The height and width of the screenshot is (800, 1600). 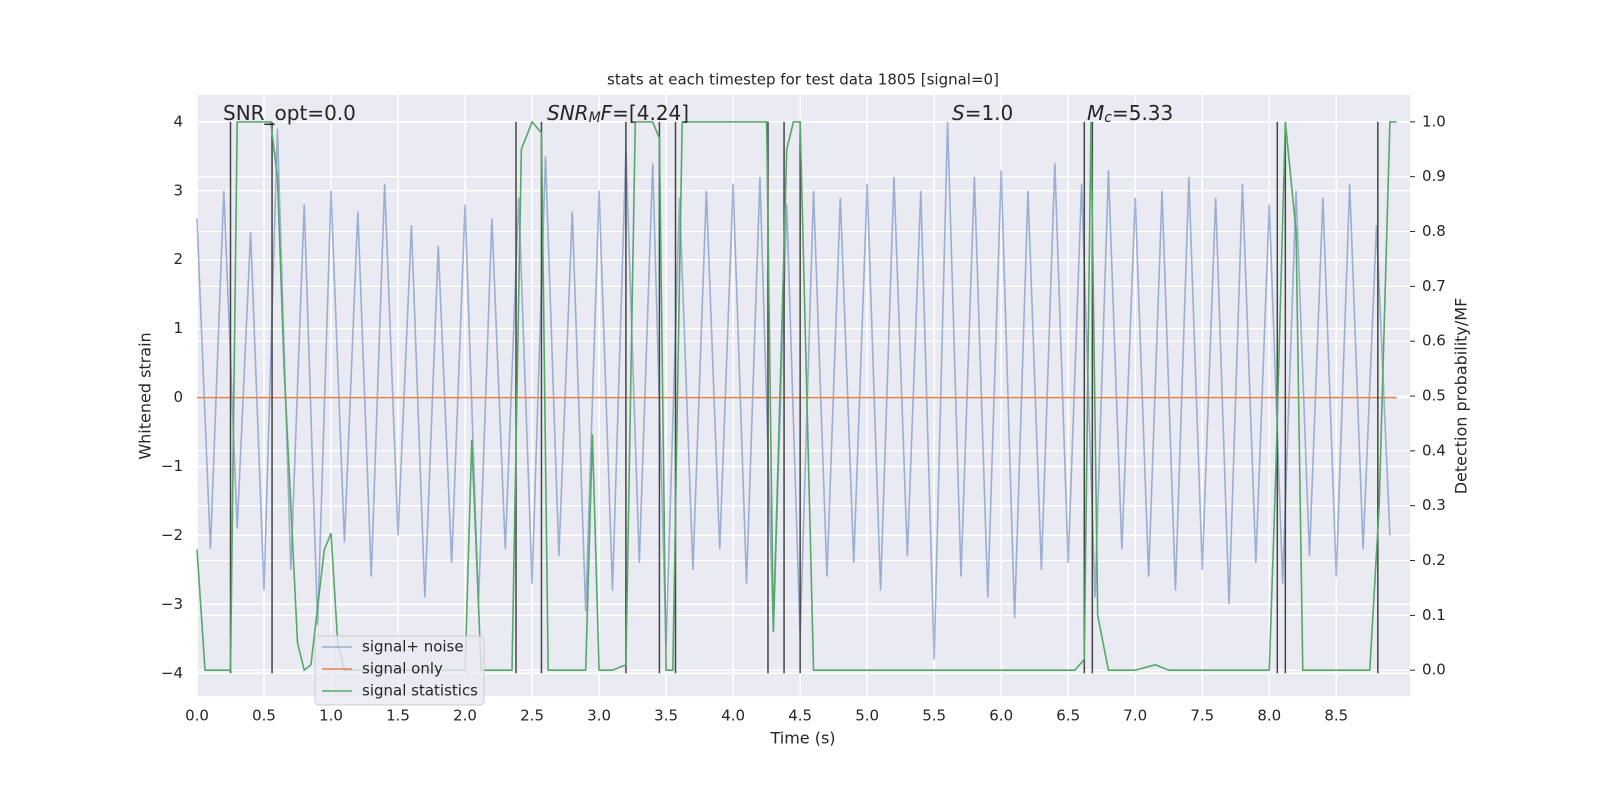 What do you see at coordinates (934, 716) in the screenshot?
I see `x-tick-label: 5.5` at bounding box center [934, 716].